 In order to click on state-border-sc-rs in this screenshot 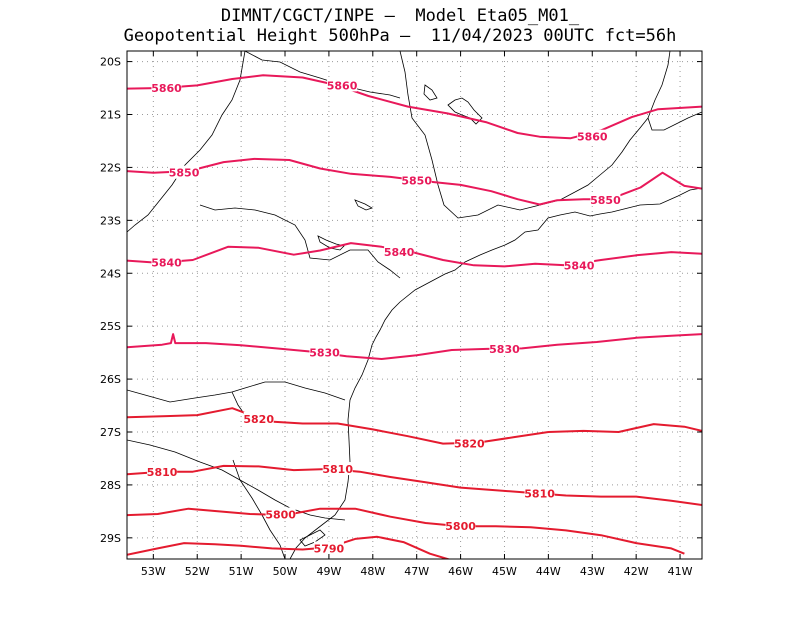, I will do `click(236, 480)`.